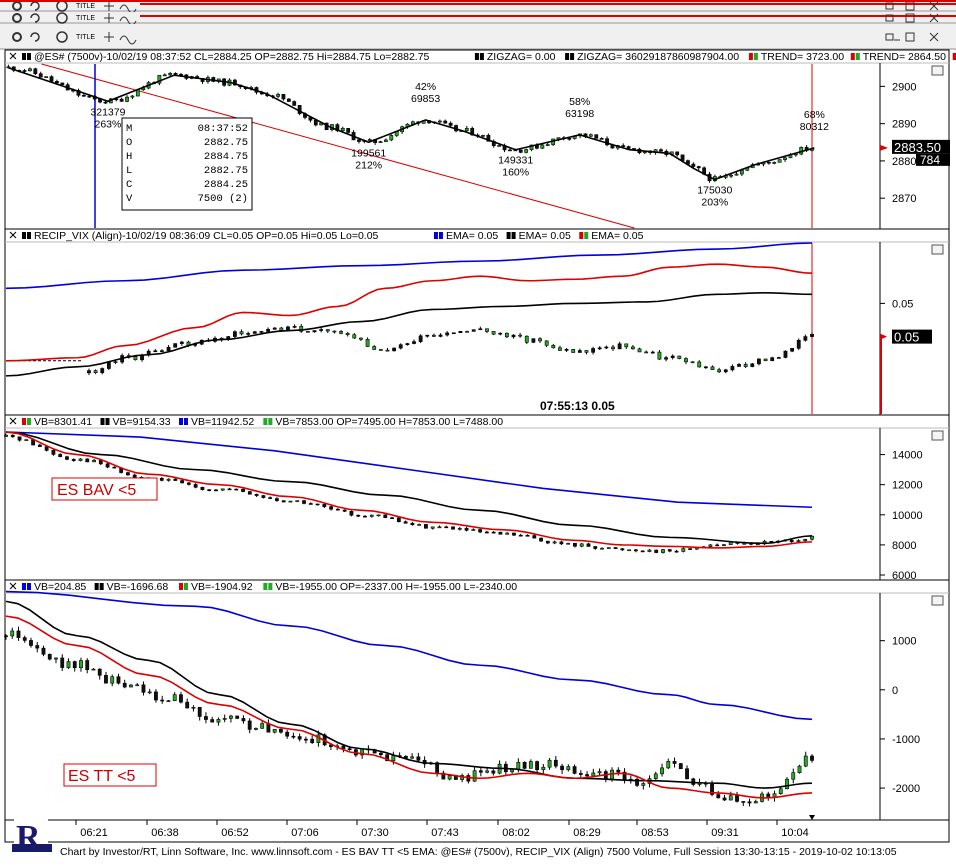  I want to click on restore-icon, so click(889, 37).